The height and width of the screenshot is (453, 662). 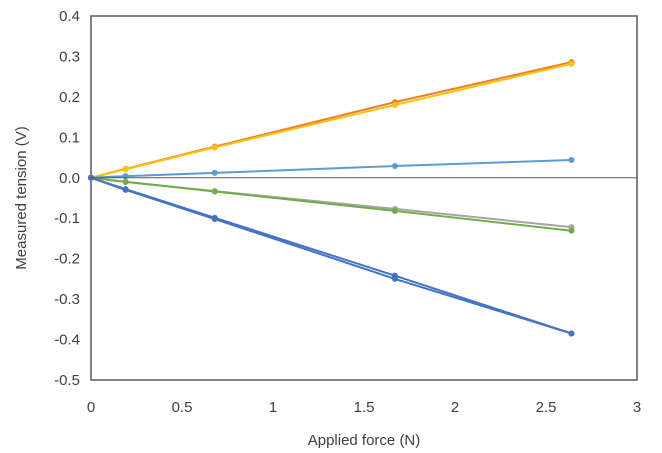 What do you see at coordinates (69, 137) in the screenshot?
I see `y-tick-label: 0.1` at bounding box center [69, 137].